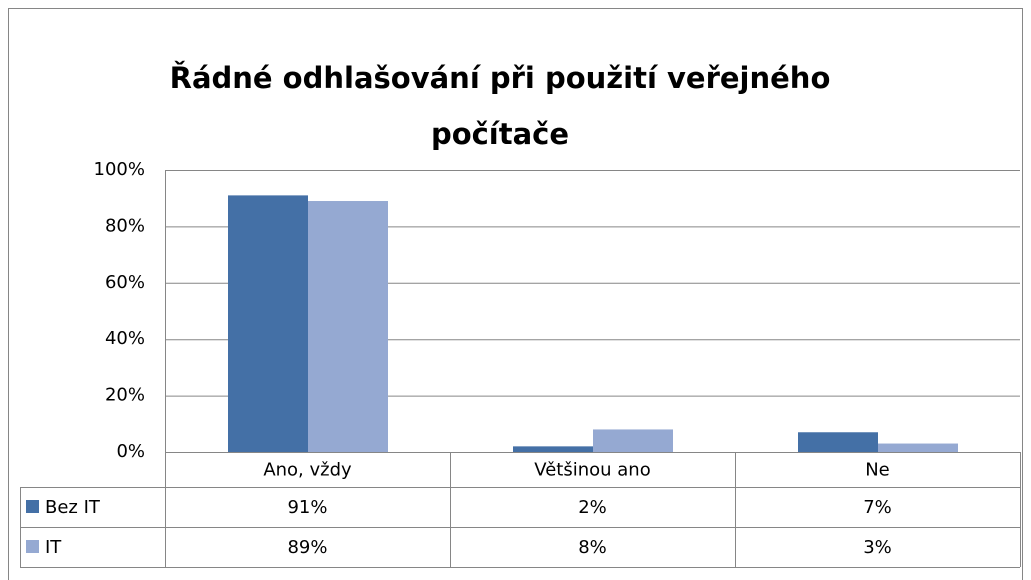 The width and height of the screenshot is (1031, 580). Describe the element at coordinates (877, 507) in the screenshot. I see `table-cell: 7%` at that location.